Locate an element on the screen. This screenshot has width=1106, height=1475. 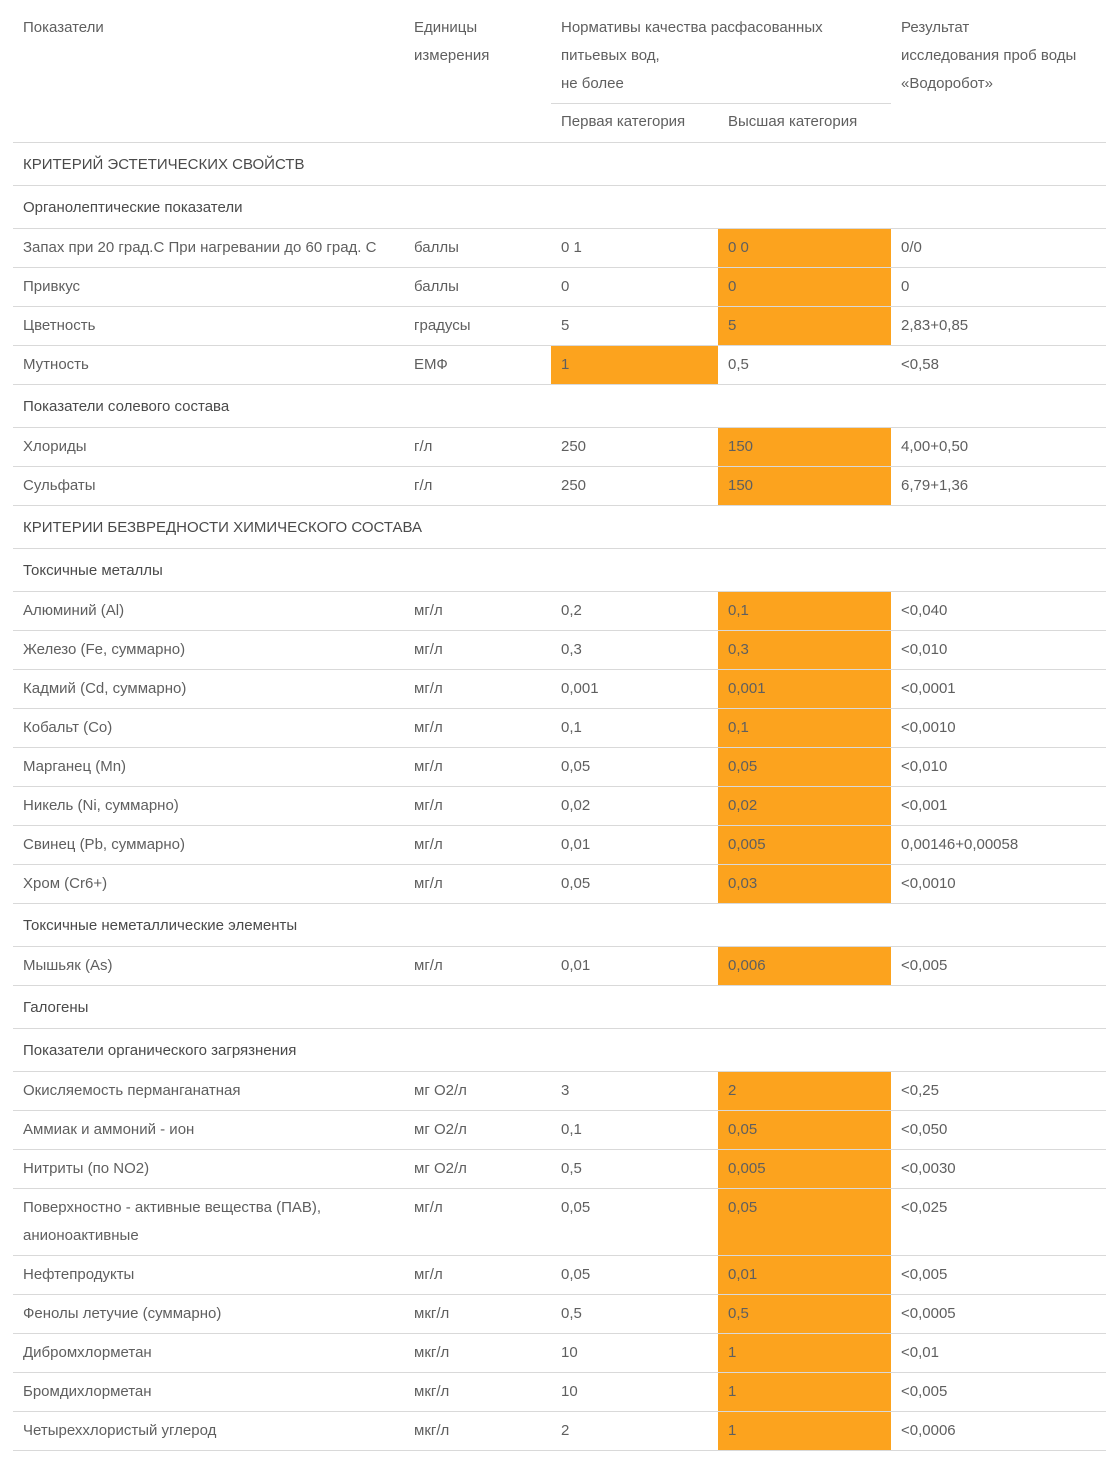
subsection-heading: Показатели органического загрязнения is located at coordinates (160, 1050).